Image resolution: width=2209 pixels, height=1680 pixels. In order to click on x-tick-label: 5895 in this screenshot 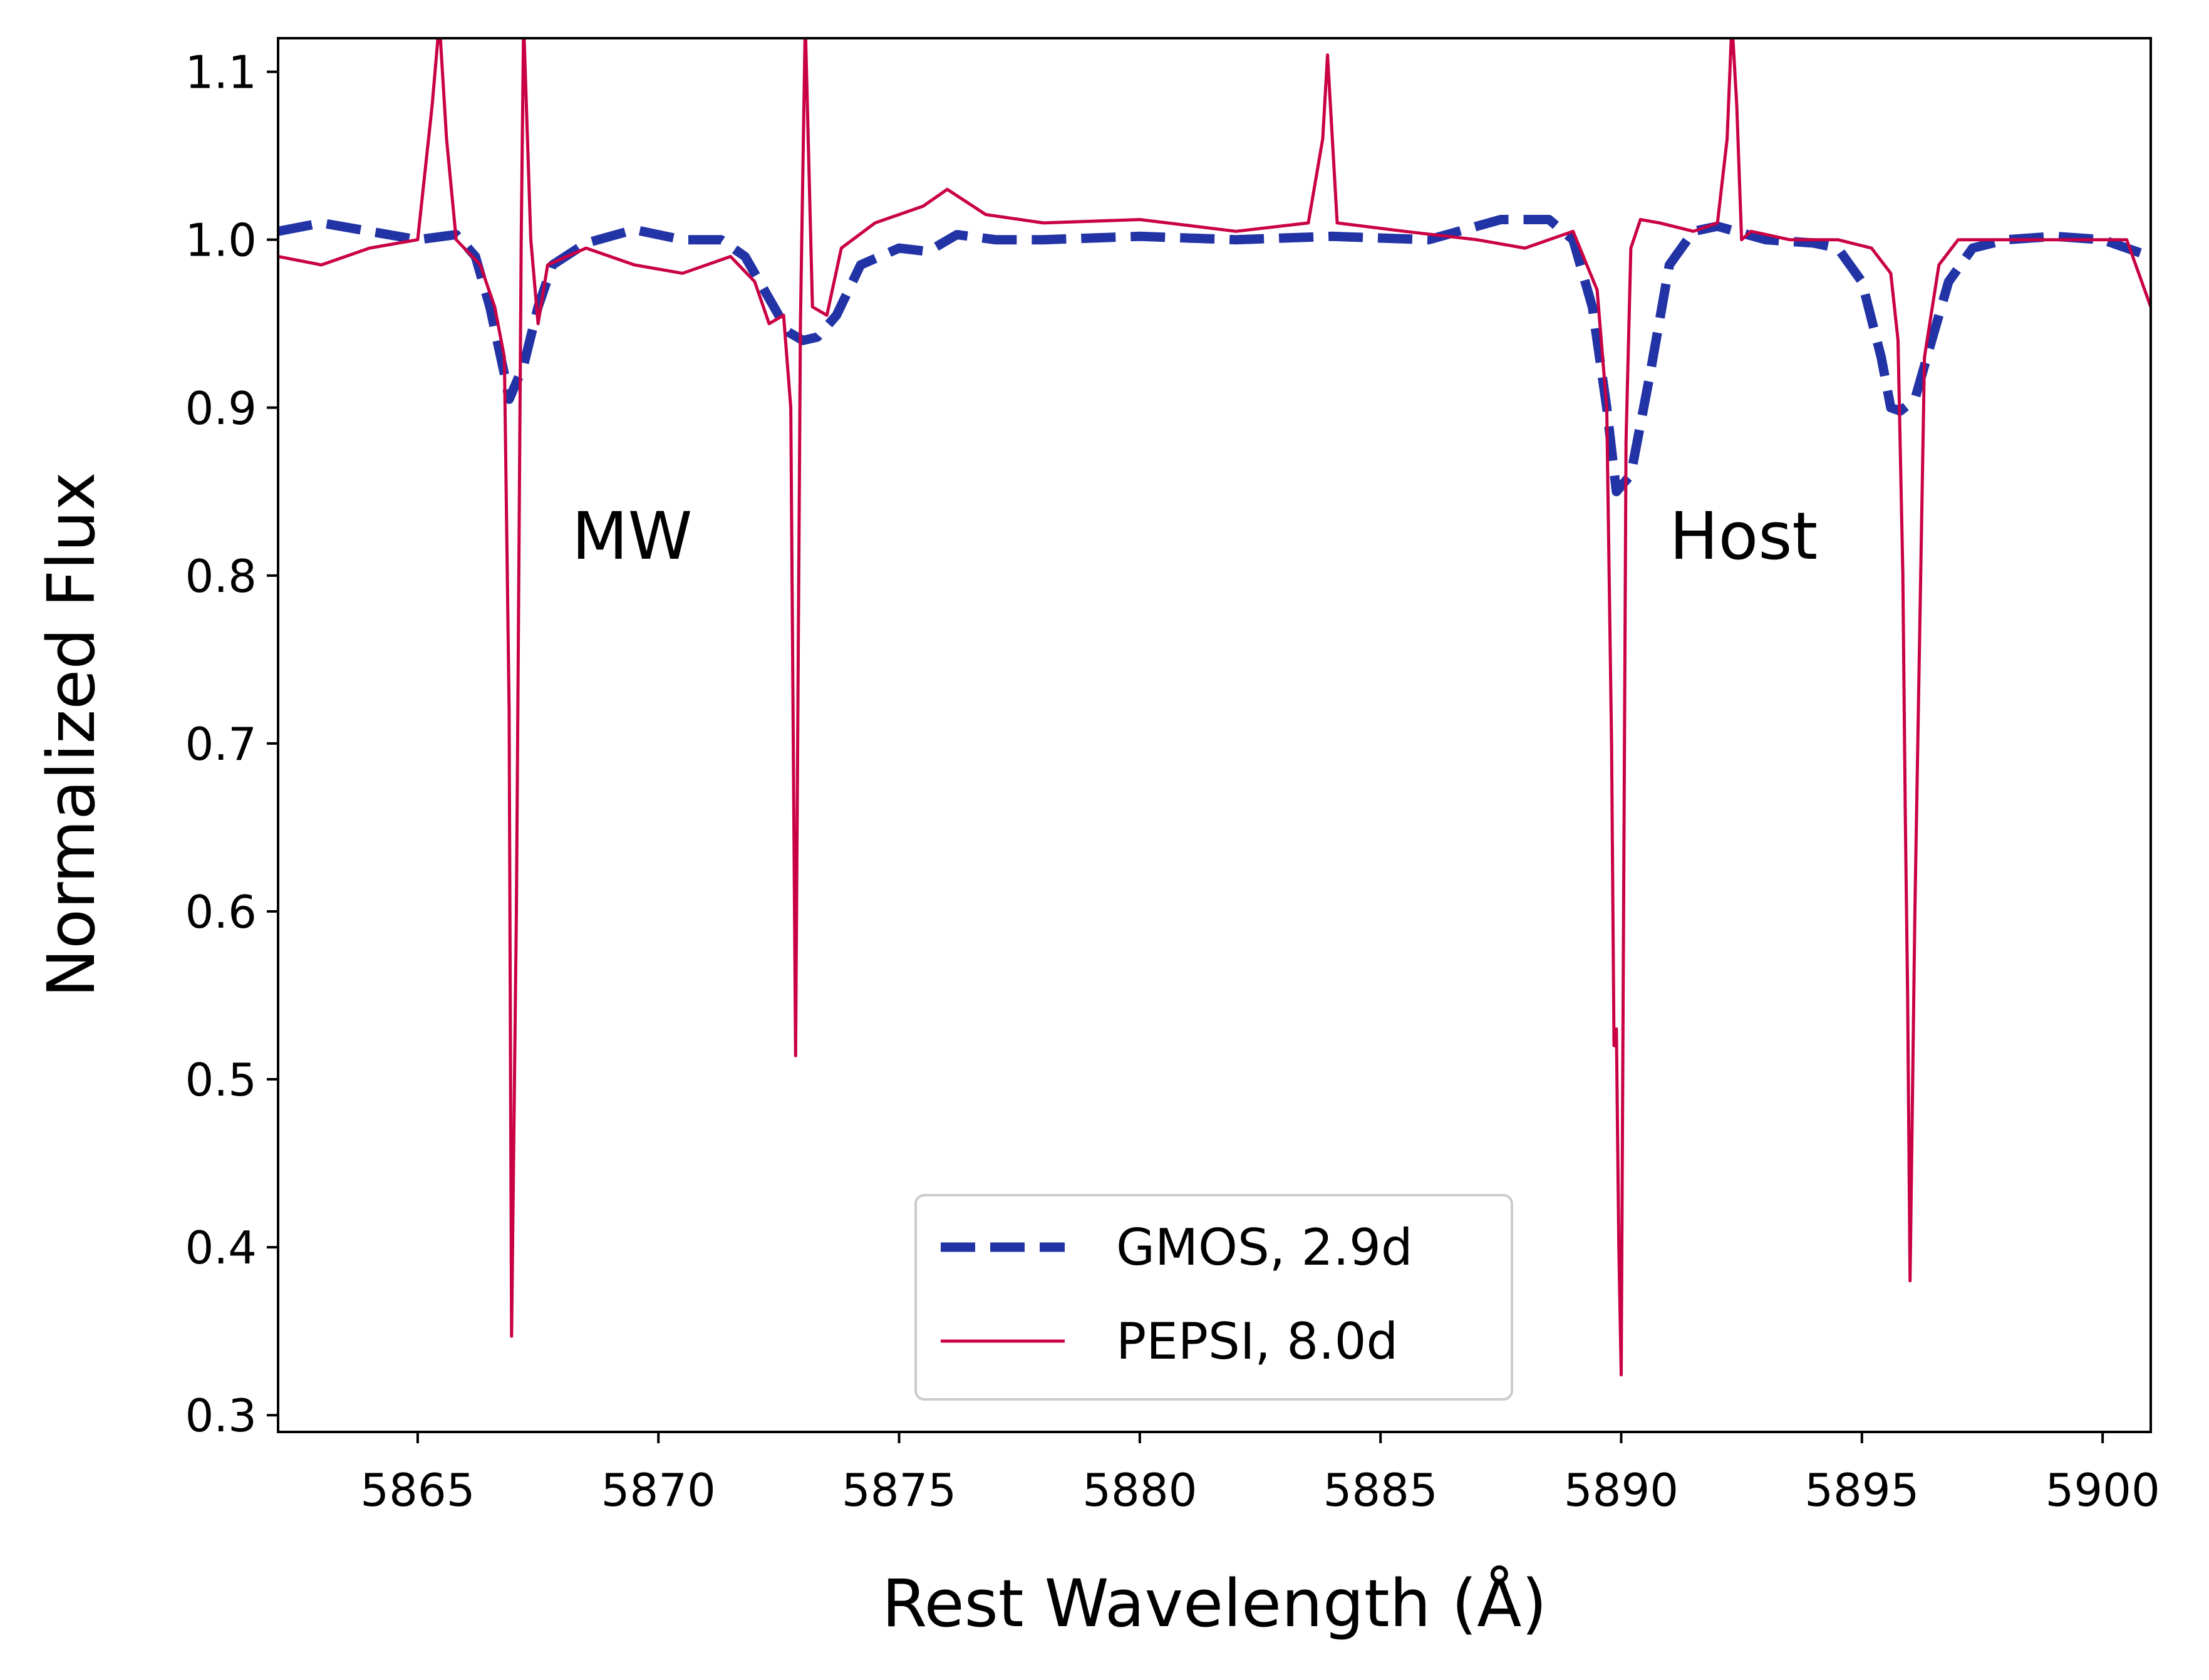, I will do `click(1861, 1491)`.